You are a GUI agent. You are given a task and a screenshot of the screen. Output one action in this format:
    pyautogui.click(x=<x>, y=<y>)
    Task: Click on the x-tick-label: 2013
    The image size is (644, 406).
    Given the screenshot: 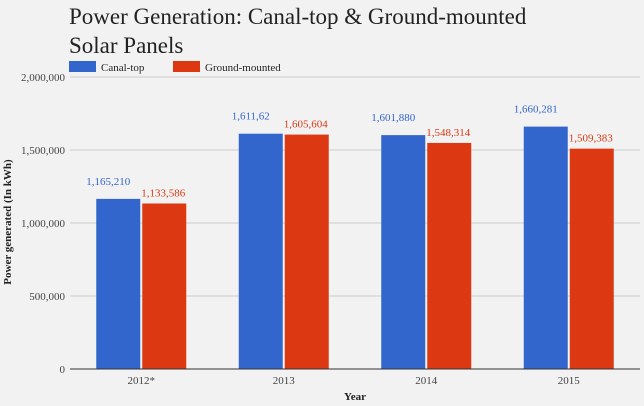 What is the action you would take?
    pyautogui.click(x=284, y=381)
    